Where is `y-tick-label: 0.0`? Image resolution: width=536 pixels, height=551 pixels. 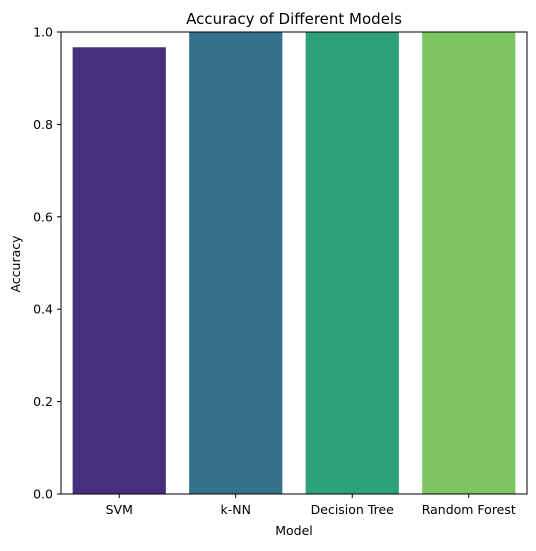 y-tick-label: 0.0 is located at coordinates (43, 494).